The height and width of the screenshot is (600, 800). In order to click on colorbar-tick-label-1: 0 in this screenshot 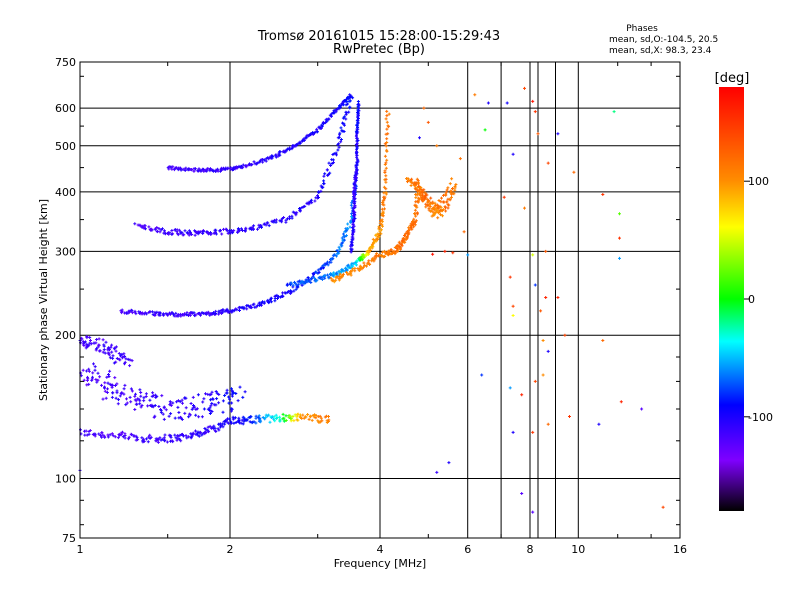, I will do `click(751, 299)`.